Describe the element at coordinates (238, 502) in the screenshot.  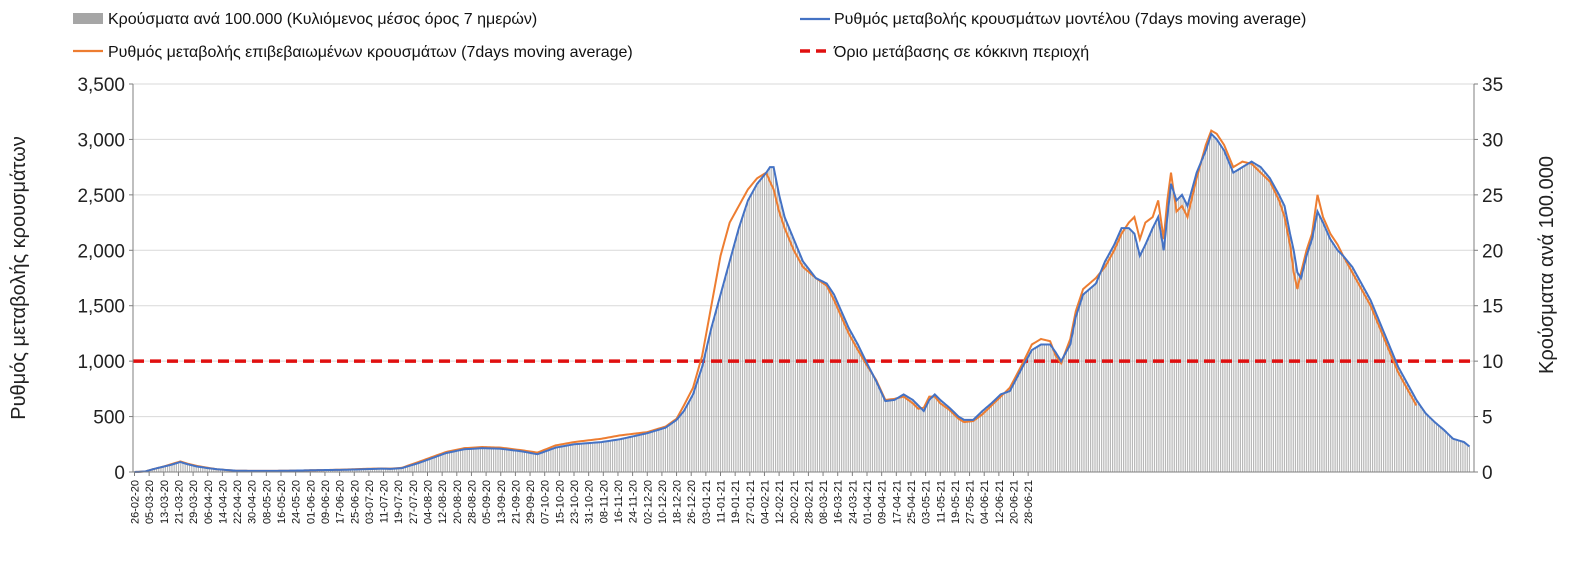
I see `x-tick-label: 22-04-20` at that location.